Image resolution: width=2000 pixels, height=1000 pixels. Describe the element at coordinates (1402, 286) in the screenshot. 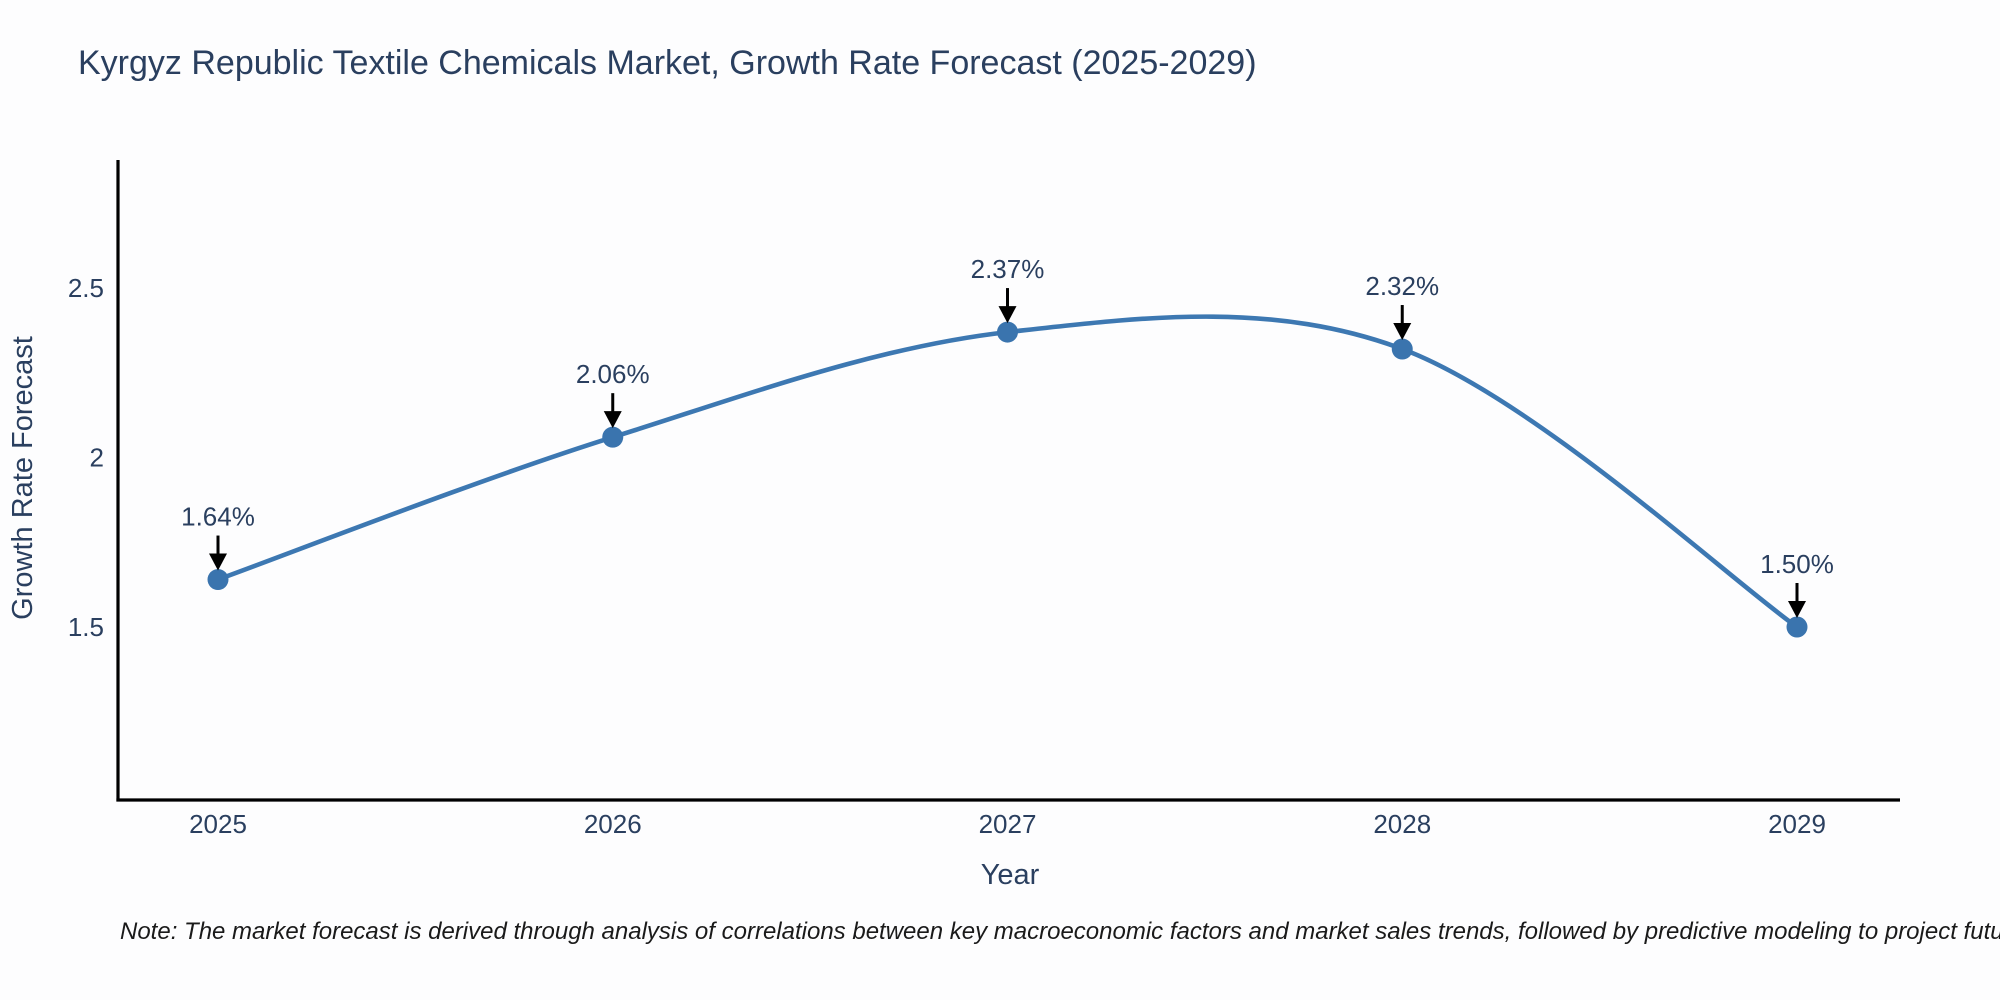

I see `point-annotation-label: 2.32%` at that location.